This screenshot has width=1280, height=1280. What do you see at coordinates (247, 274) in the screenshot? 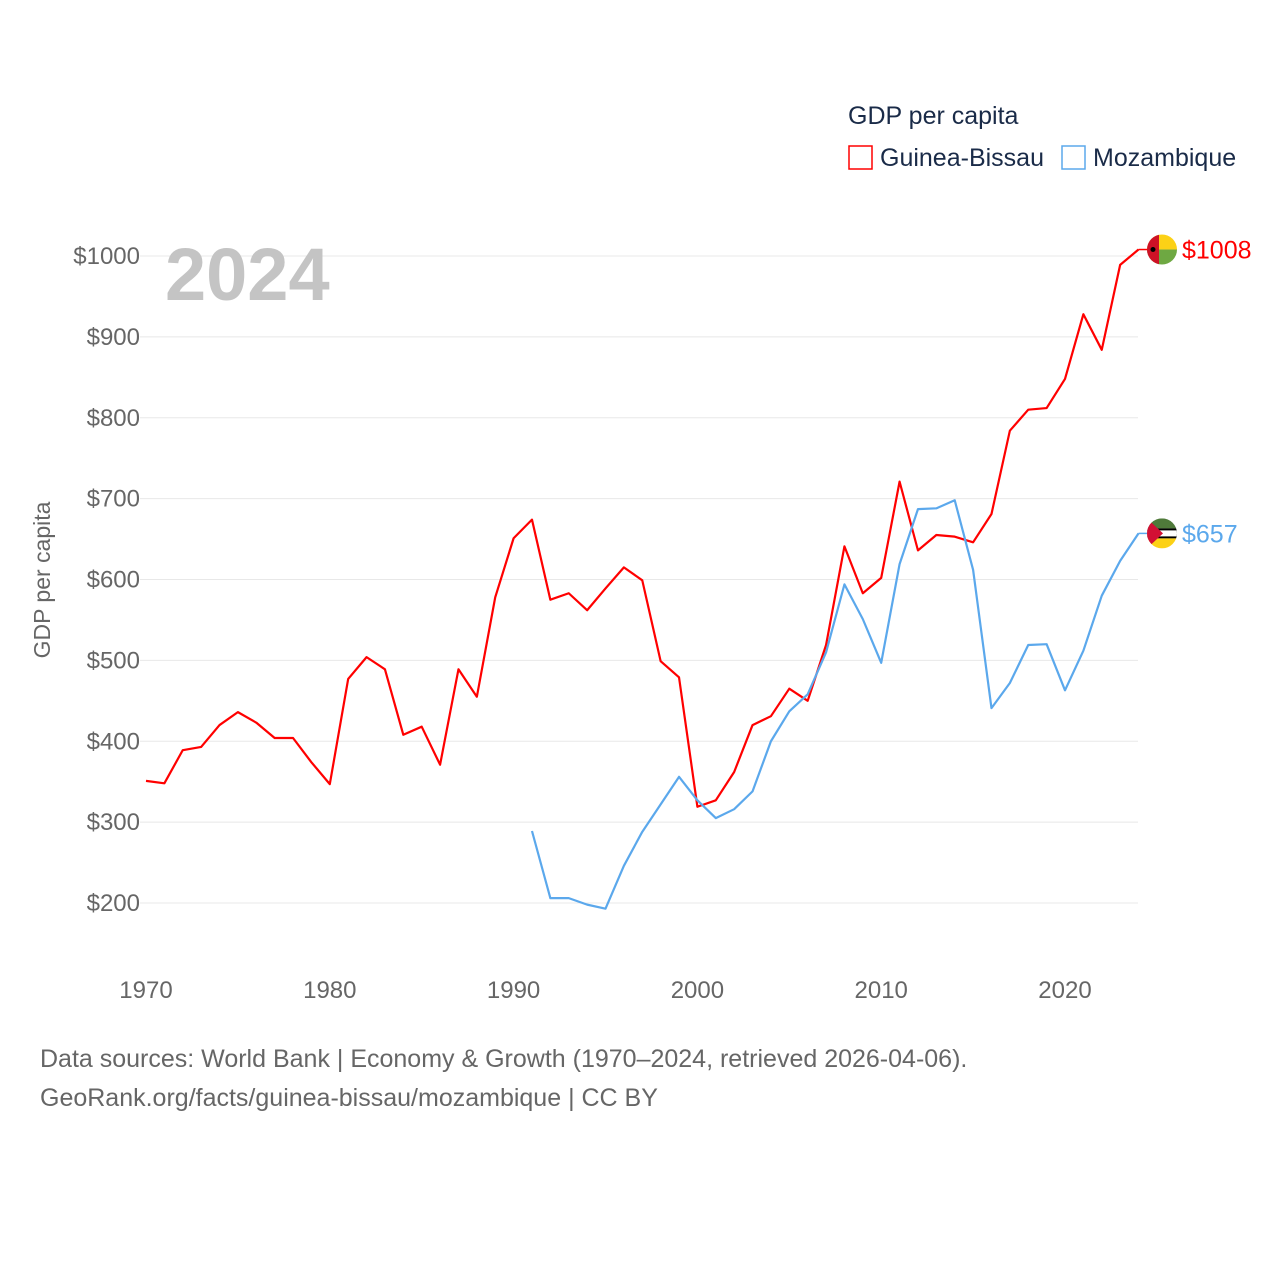
I see `year-watermark: 2024` at bounding box center [247, 274].